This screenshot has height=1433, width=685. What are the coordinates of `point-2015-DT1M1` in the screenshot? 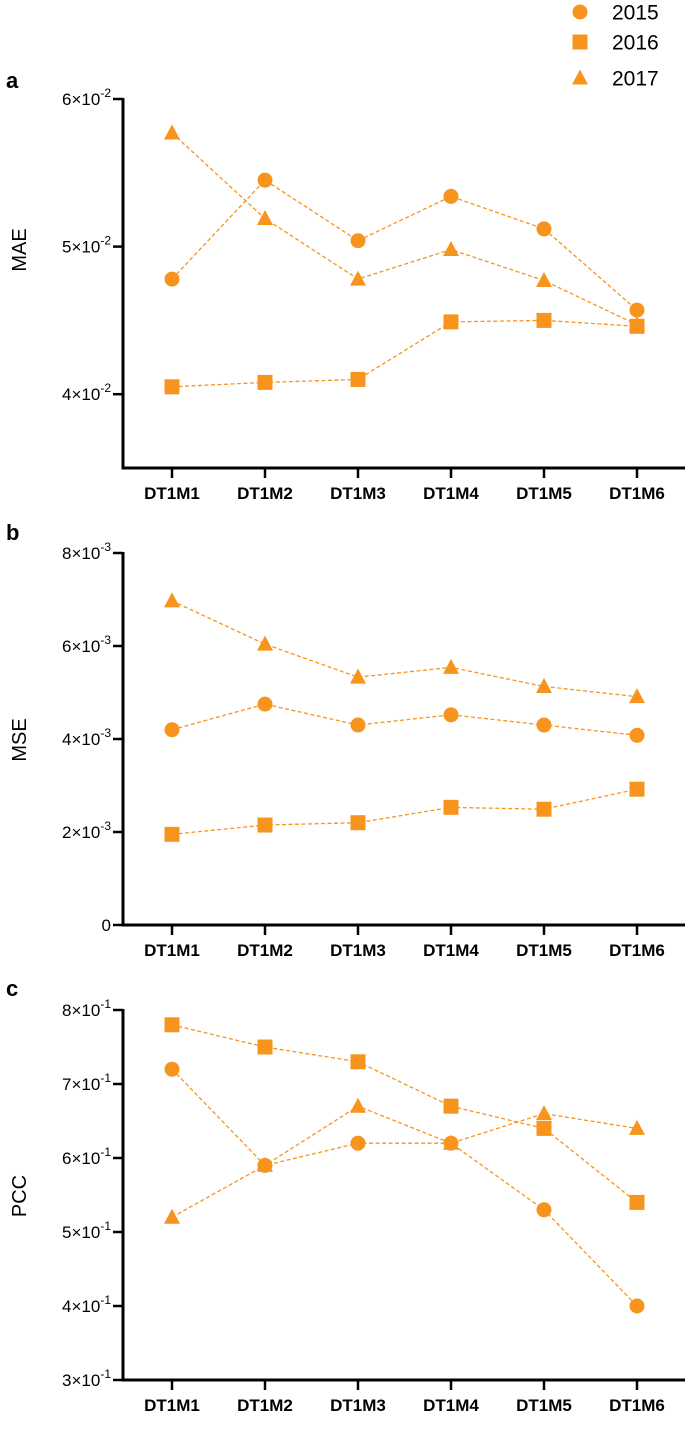 It's located at (172, 279).